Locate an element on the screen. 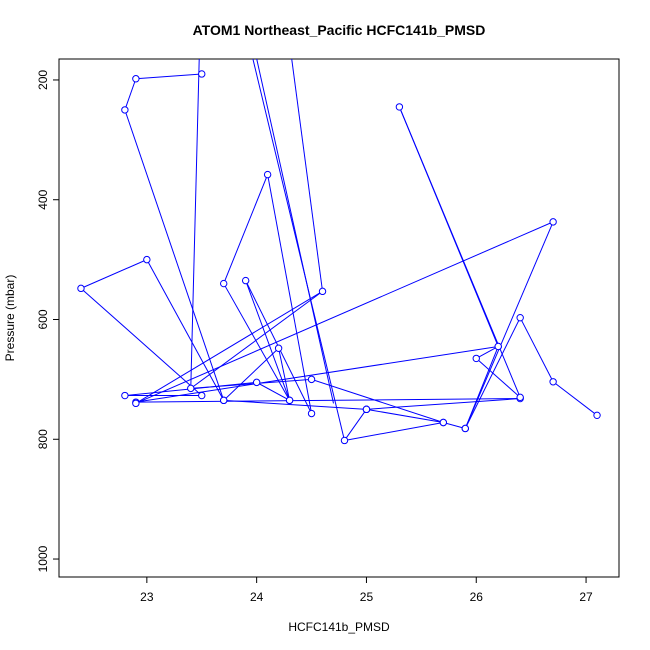  y-tick-label: 1000 is located at coordinates (43, 558).